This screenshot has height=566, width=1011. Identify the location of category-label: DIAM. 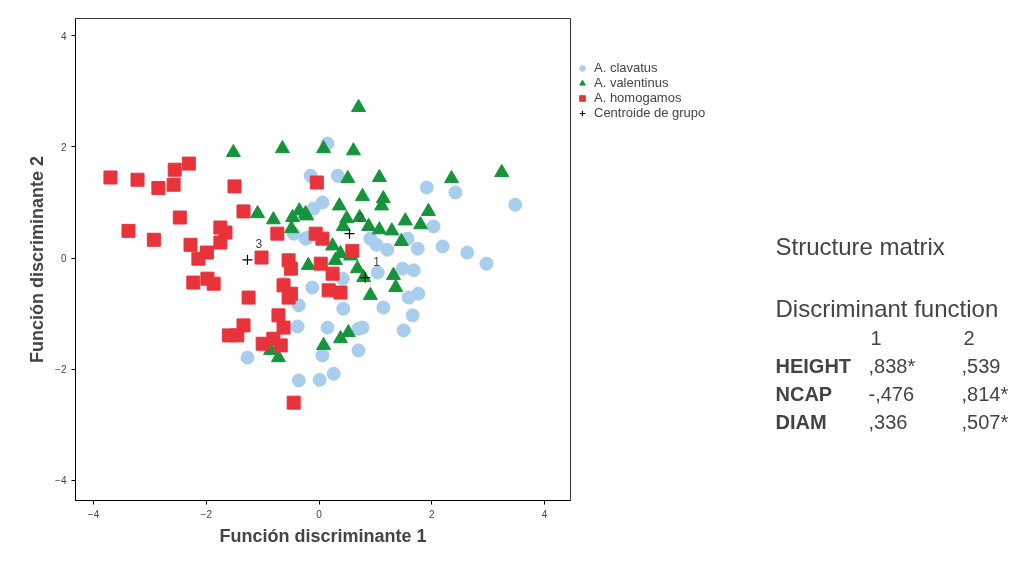
(801, 422).